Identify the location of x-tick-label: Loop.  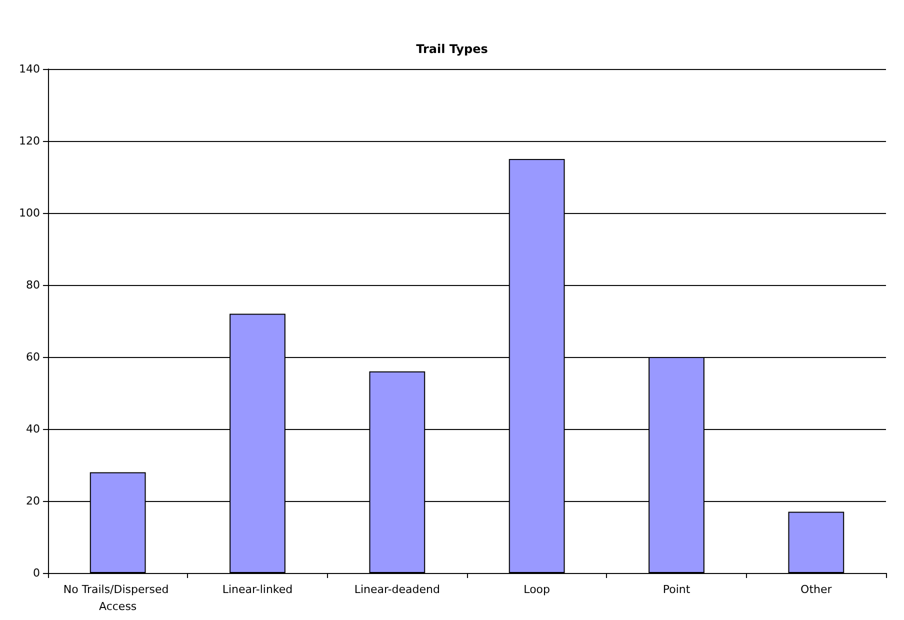
(537, 589).